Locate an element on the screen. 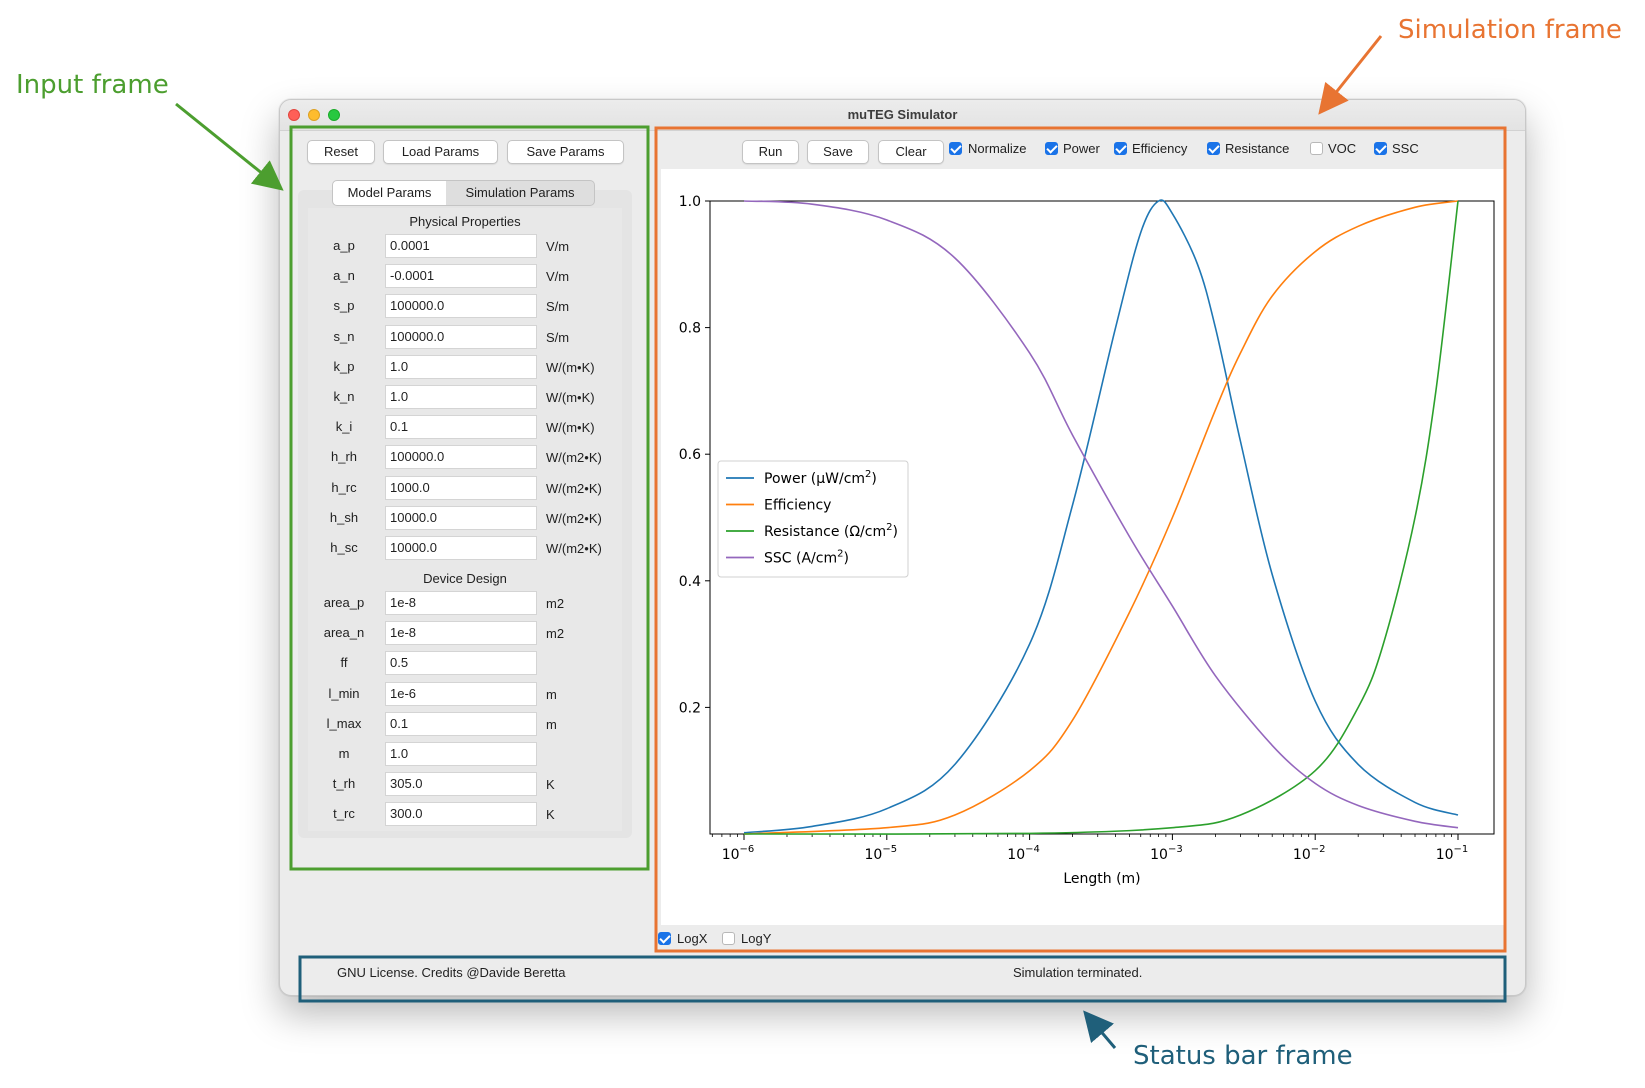 The image size is (1645, 1088). plot-options-bar is located at coordinates (1082, 940).